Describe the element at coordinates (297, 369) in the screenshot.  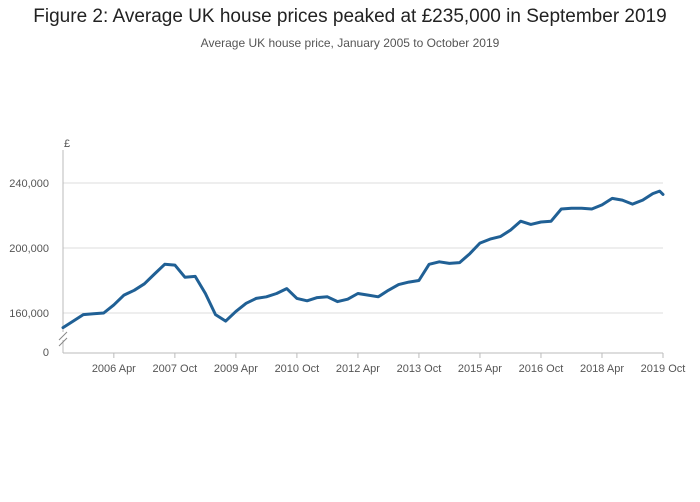
I see `x-tick-label: 2010 Oct` at that location.